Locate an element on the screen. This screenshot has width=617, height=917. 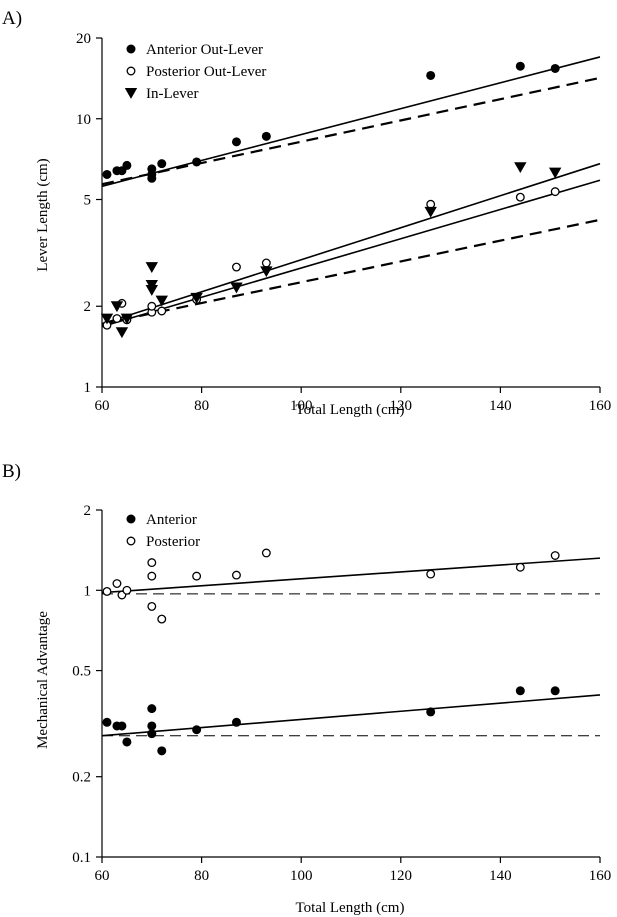
panel-b-x-tick-label: 80 is located at coordinates (201, 876).